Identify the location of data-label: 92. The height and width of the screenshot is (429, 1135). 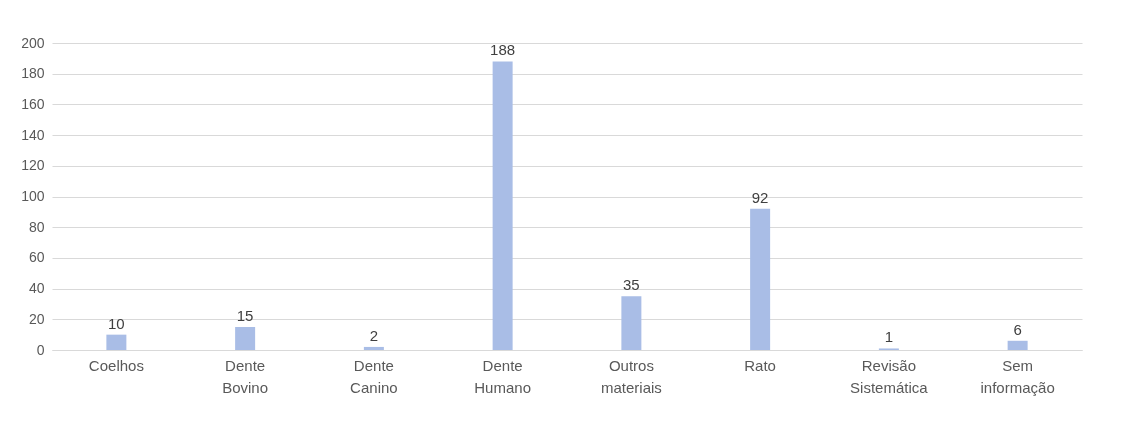
(760, 197).